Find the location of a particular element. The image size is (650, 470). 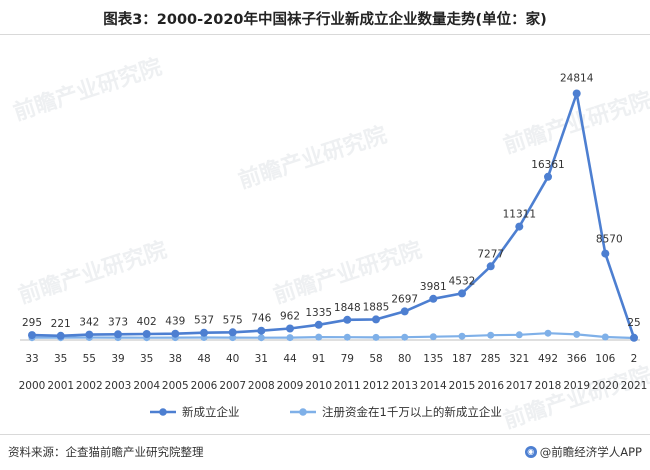

series-2-data-label: 44 is located at coordinates (290, 359).